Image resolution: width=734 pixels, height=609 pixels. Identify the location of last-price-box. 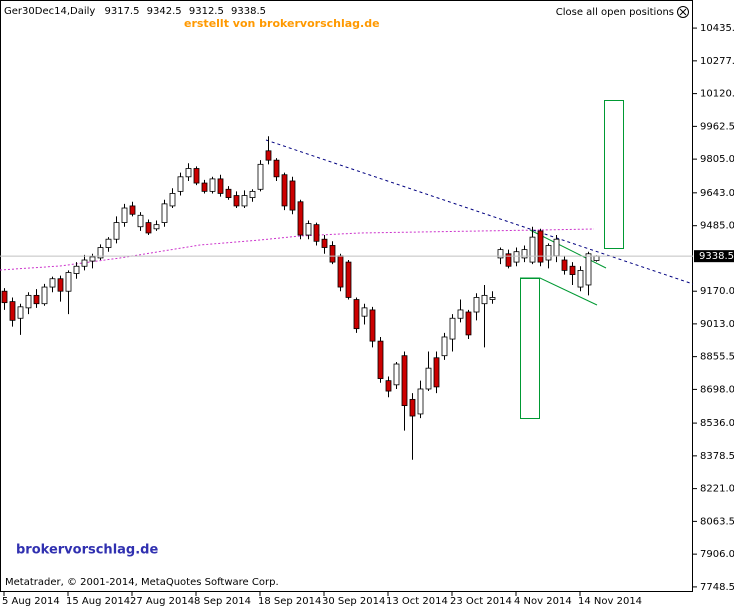
(714, 256).